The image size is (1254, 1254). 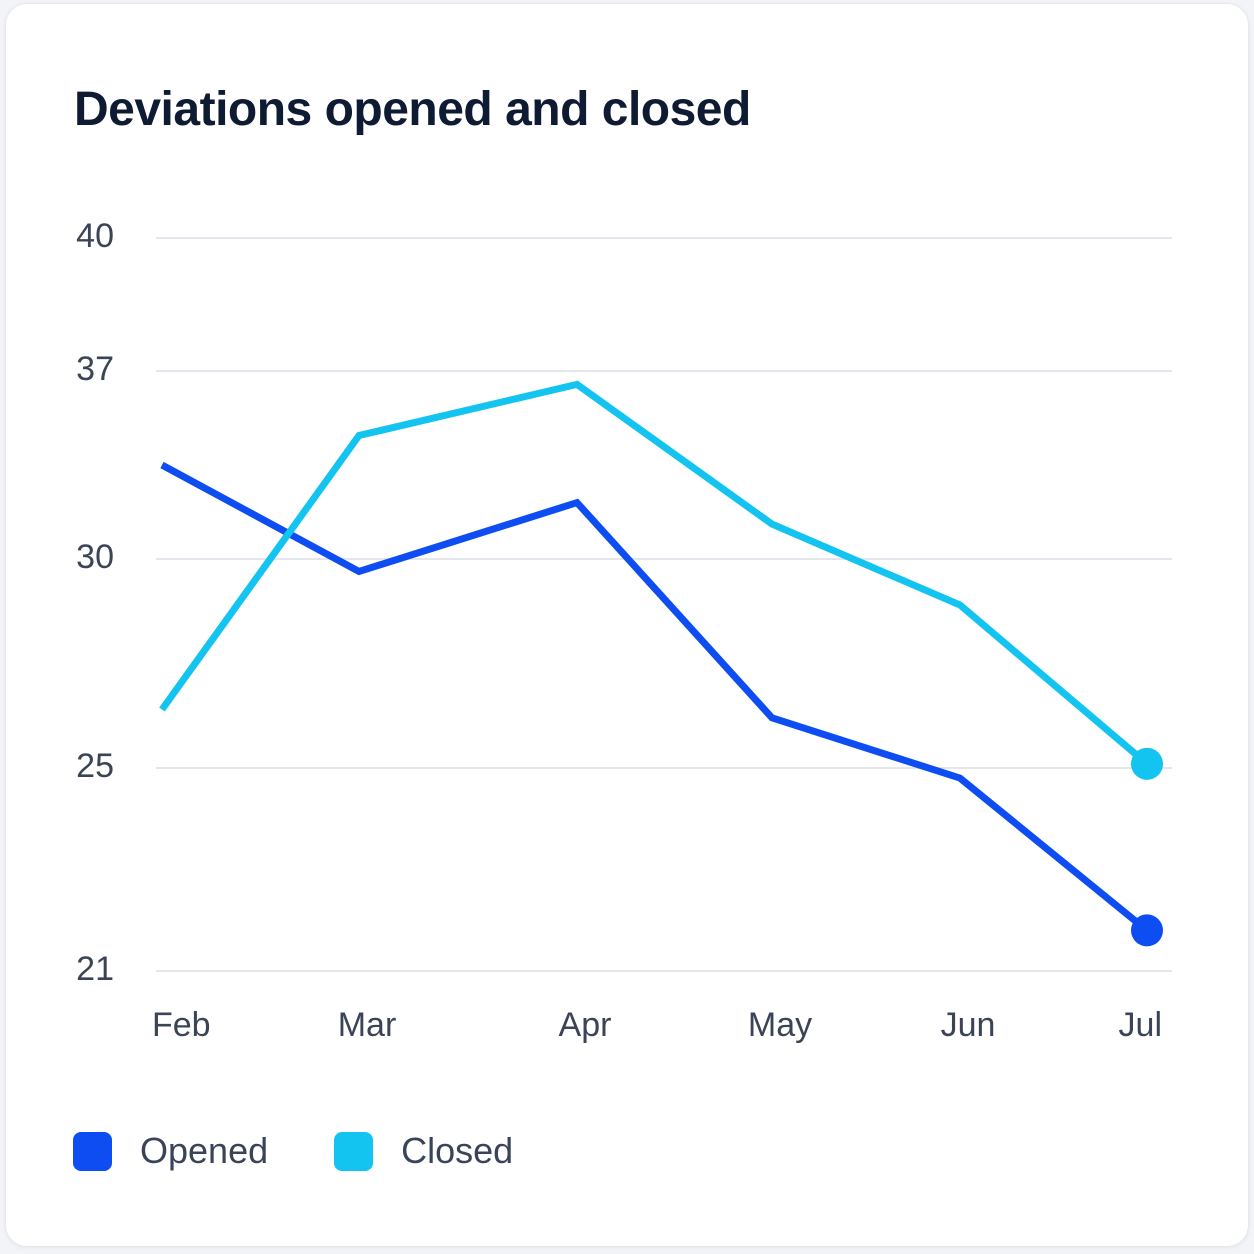 I want to click on y-tick-label: 30, so click(x=95, y=557).